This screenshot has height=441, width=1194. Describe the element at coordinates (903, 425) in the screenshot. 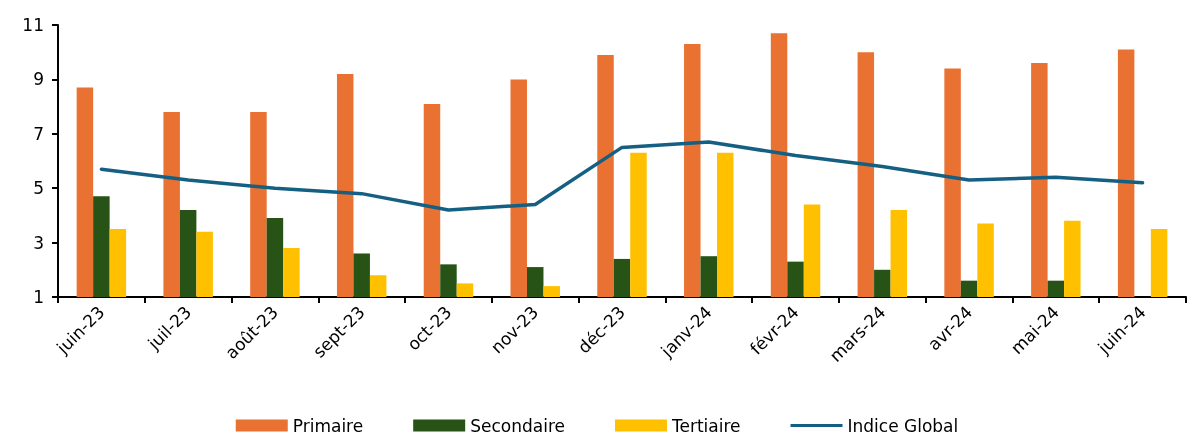

I see `legend-label: Indice Global` at that location.